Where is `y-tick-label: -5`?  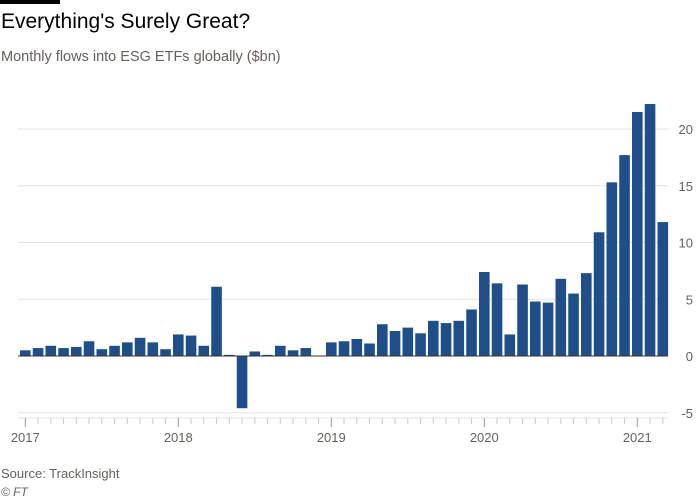 y-tick-label: -5 is located at coordinates (687, 413).